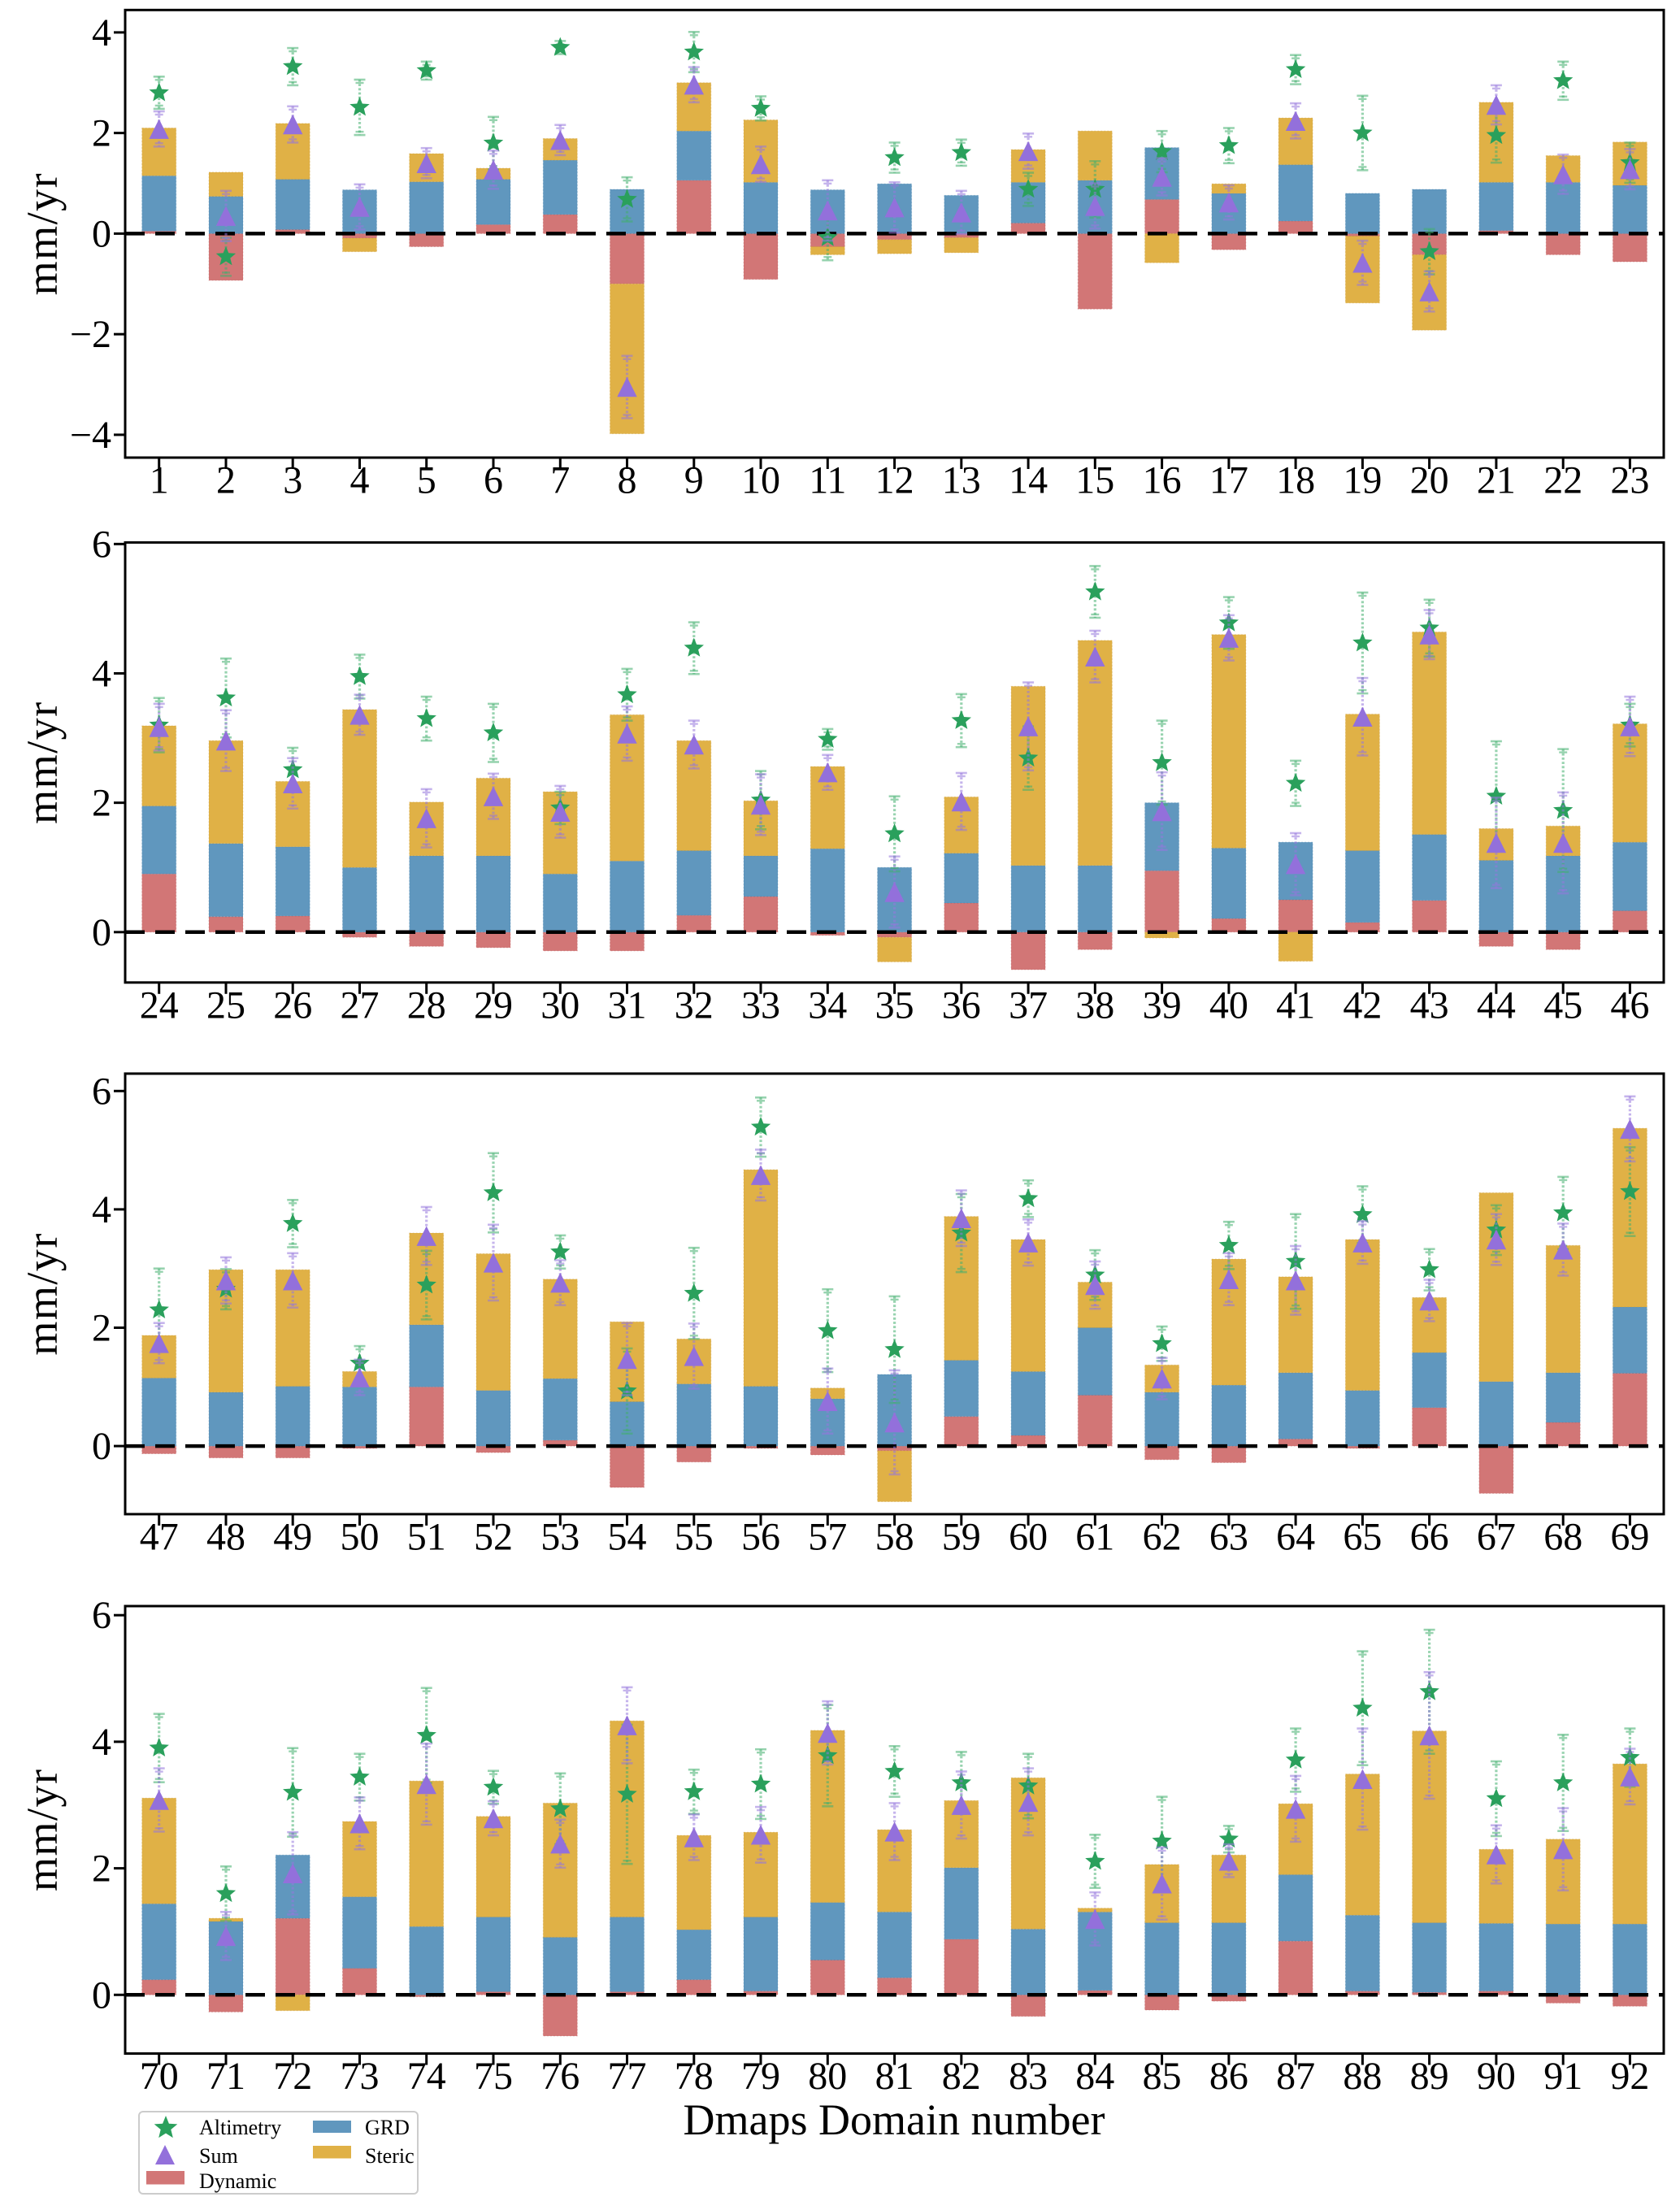 The width and height of the screenshot is (1680, 2210). What do you see at coordinates (694, 1536) in the screenshot?
I see `svg-text: 55` at bounding box center [694, 1536].